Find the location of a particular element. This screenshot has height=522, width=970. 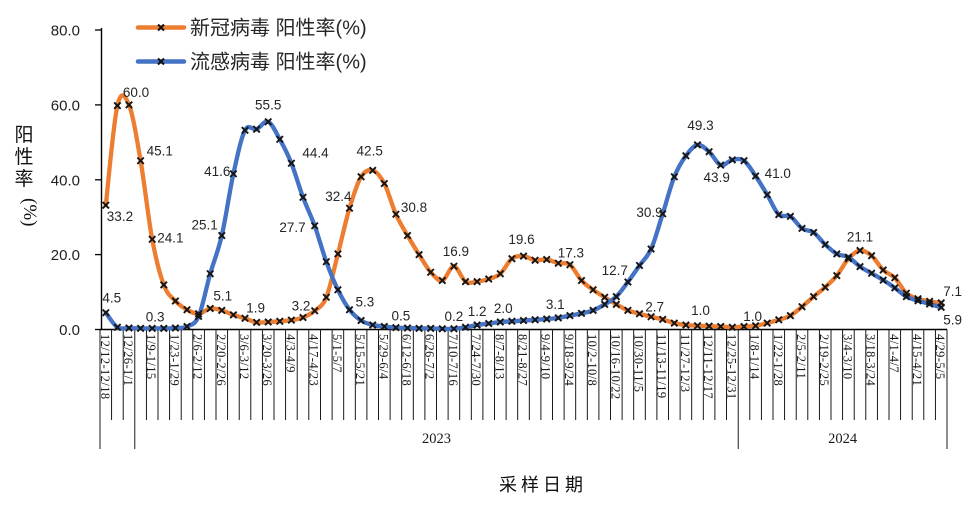

x-tick-label: 11/27-12/3 is located at coordinates (685, 363).